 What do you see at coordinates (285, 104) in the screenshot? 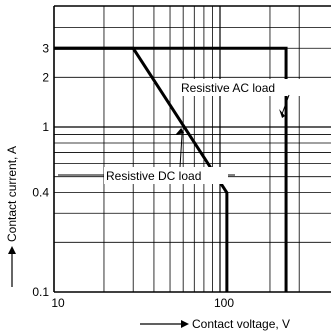
I see `ac-annotation-leader` at bounding box center [285, 104].